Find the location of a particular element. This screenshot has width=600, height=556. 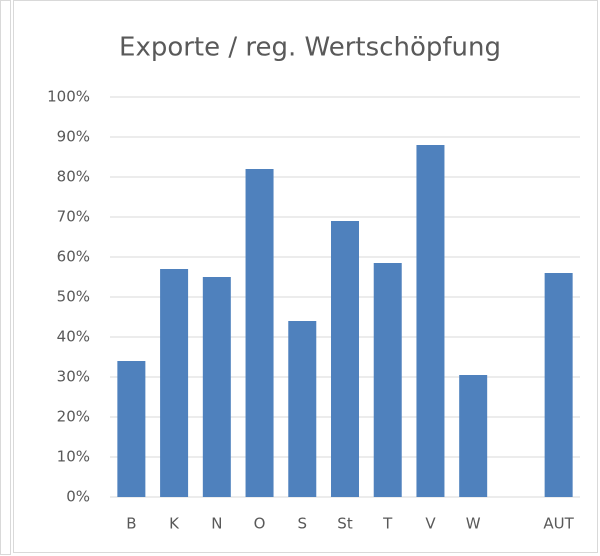

x-tick-label: St is located at coordinates (345, 524).